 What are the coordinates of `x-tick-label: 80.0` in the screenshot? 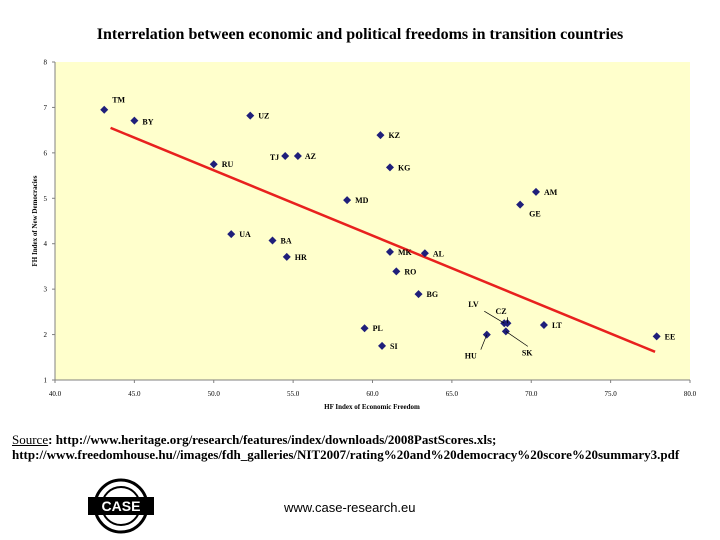 It's located at (690, 394).